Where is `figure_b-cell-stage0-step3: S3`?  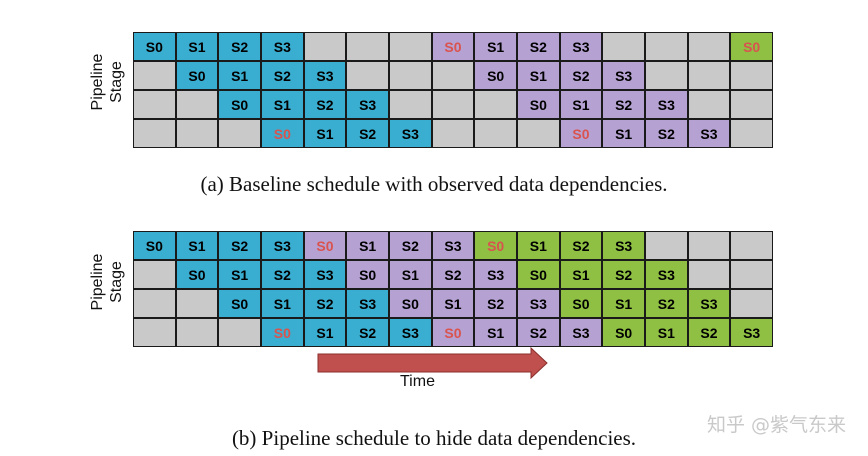 figure_b-cell-stage0-step3: S3 is located at coordinates (282, 245).